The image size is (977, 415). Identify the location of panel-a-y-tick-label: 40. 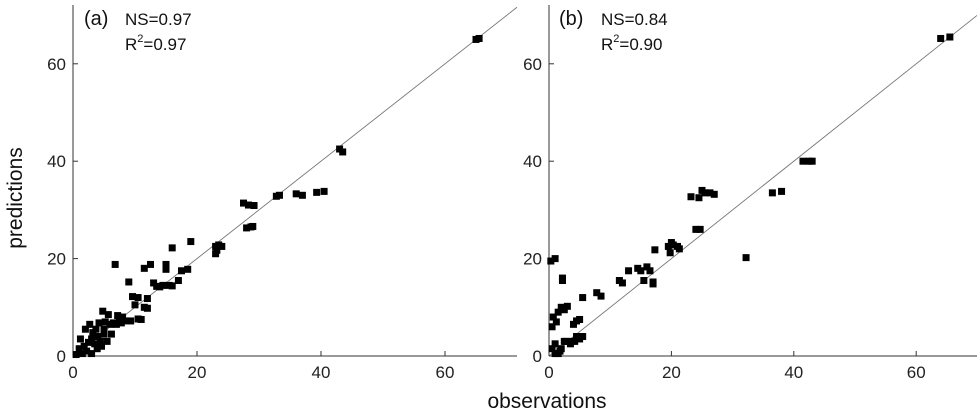
(56, 161).